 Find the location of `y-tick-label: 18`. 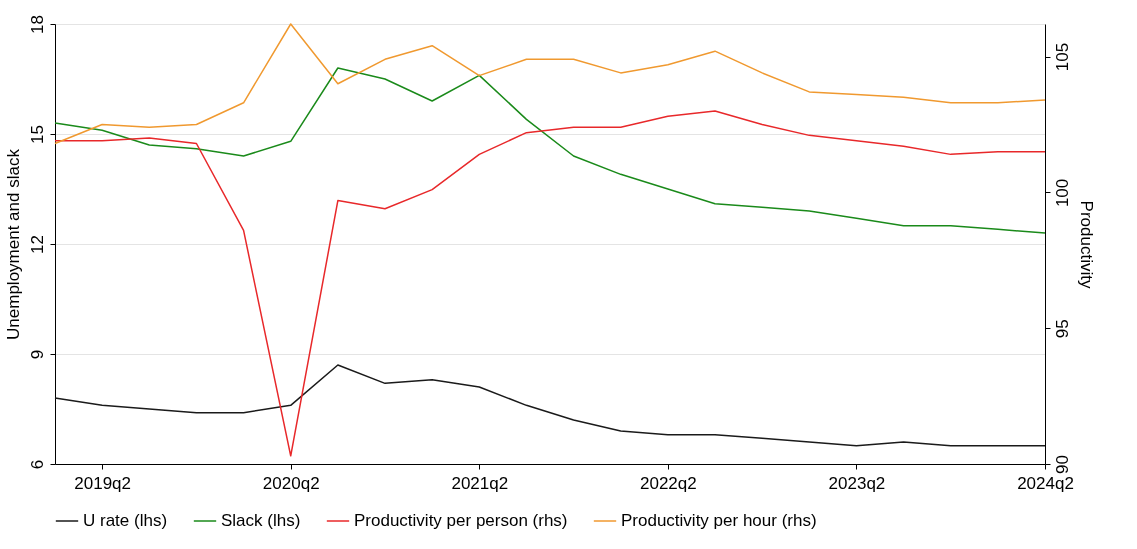

y-tick-label: 18 is located at coordinates (37, 24).